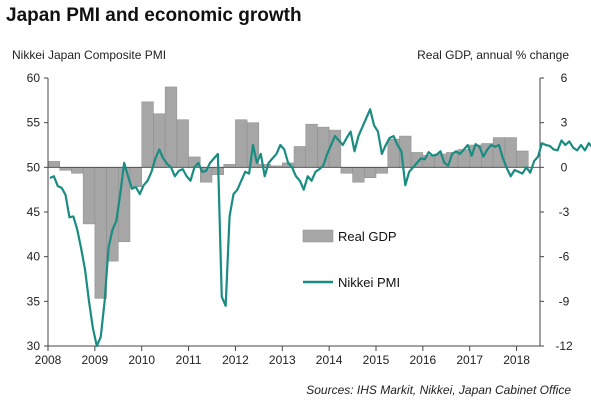 Image resolution: width=591 pixels, height=406 pixels. What do you see at coordinates (189, 360) in the screenshot?
I see `x-tick-label: 2011` at bounding box center [189, 360].